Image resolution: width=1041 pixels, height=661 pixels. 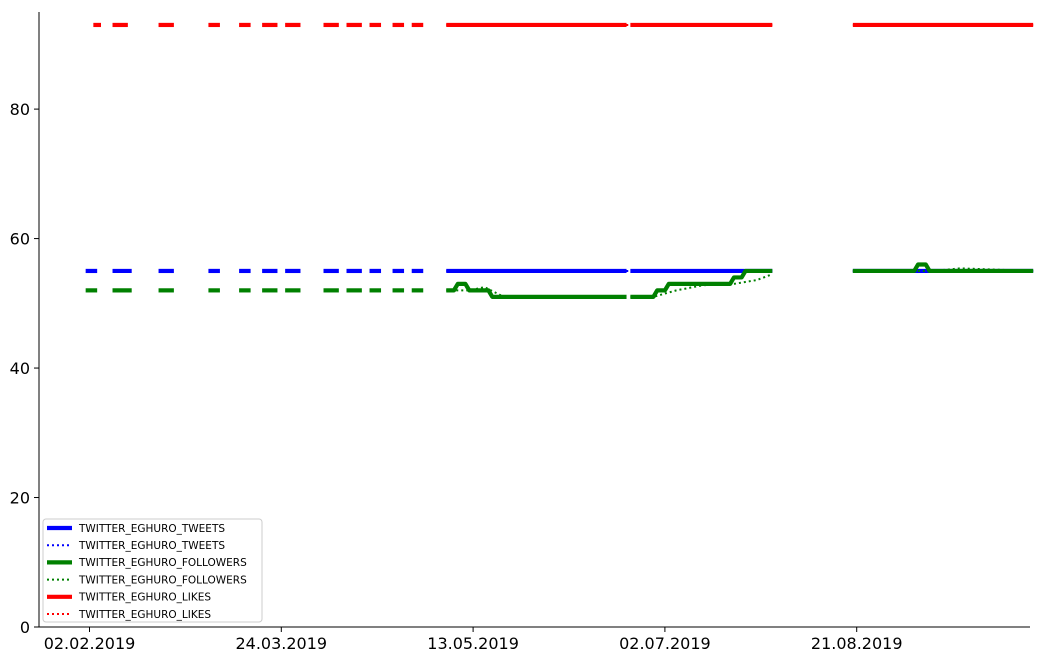 What do you see at coordinates (25, 627) in the screenshot?
I see `y-tick-label: 0` at bounding box center [25, 627].